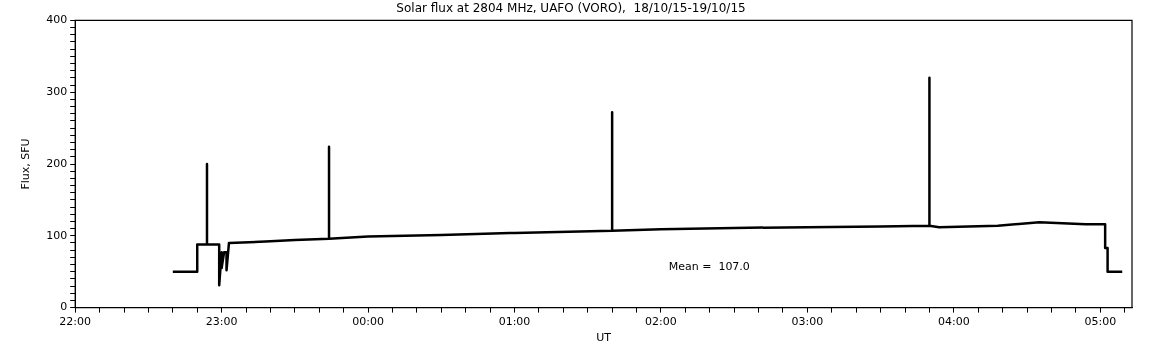 This screenshot has width=1152, height=345. I want to click on x-tick-label: 01:00, so click(514, 322).